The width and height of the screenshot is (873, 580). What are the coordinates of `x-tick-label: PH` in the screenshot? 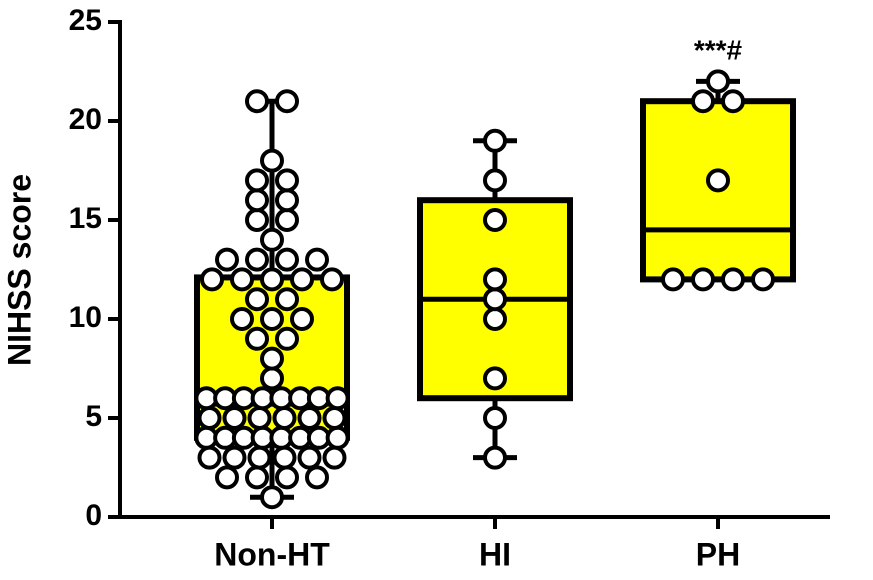 It's located at (718, 554).